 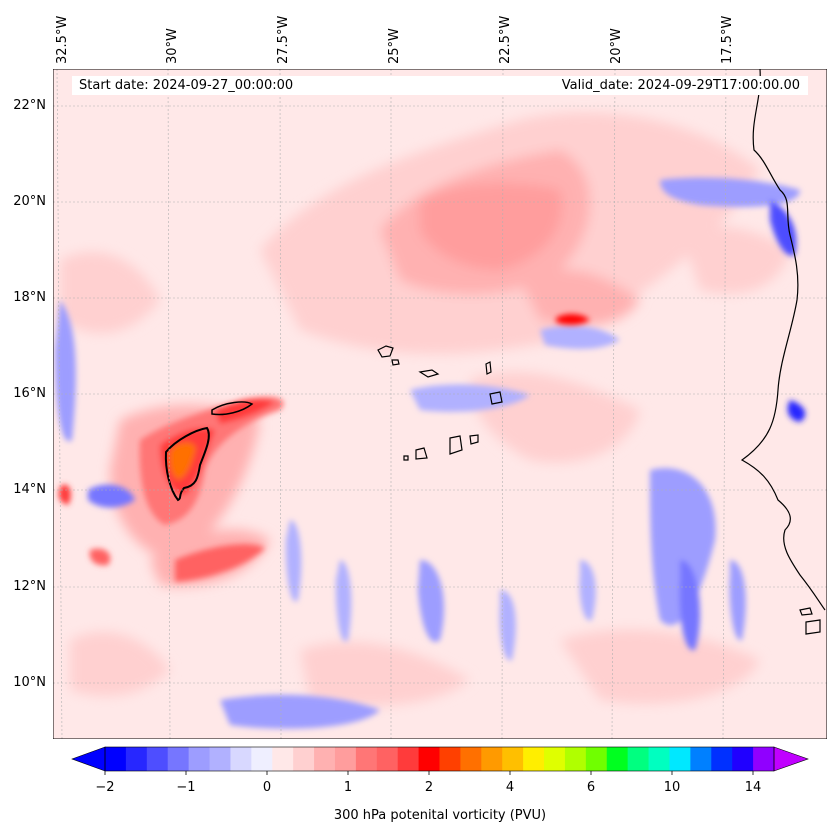 I want to click on colorbar-tick: 6, so click(x=591, y=787).